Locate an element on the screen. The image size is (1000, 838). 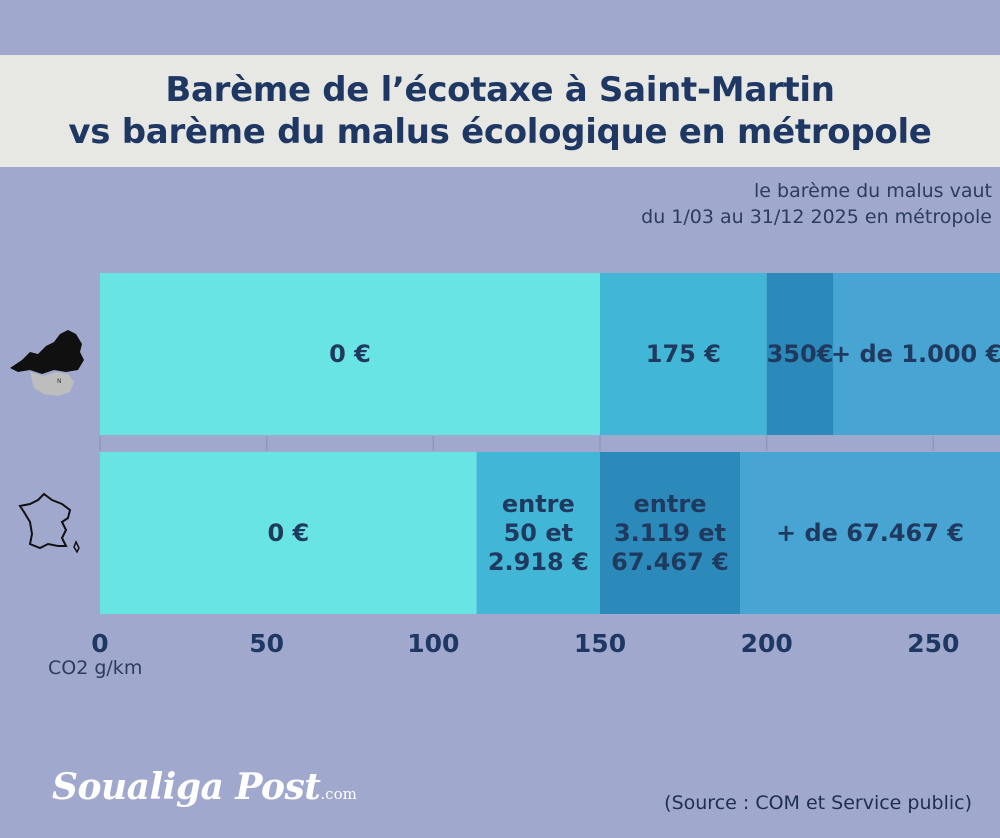
bar-segment-r1-s4 is located at coordinates (916, 354).